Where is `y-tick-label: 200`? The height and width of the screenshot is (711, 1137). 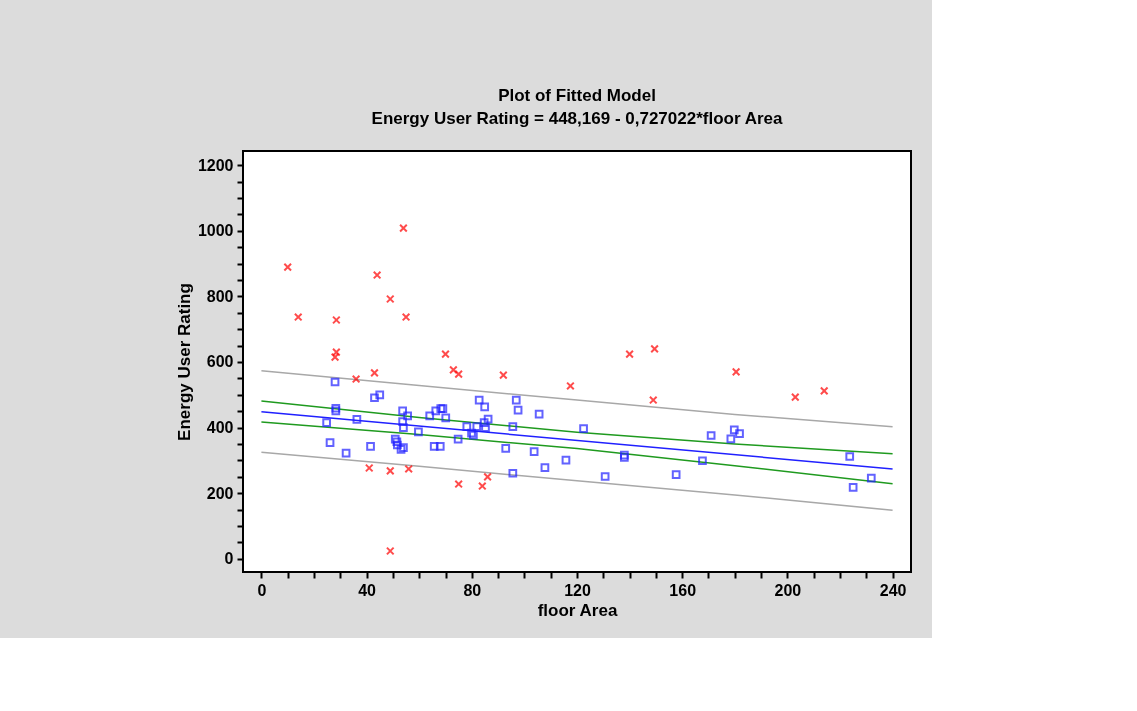
y-tick-label: 200 is located at coordinates (220, 493).